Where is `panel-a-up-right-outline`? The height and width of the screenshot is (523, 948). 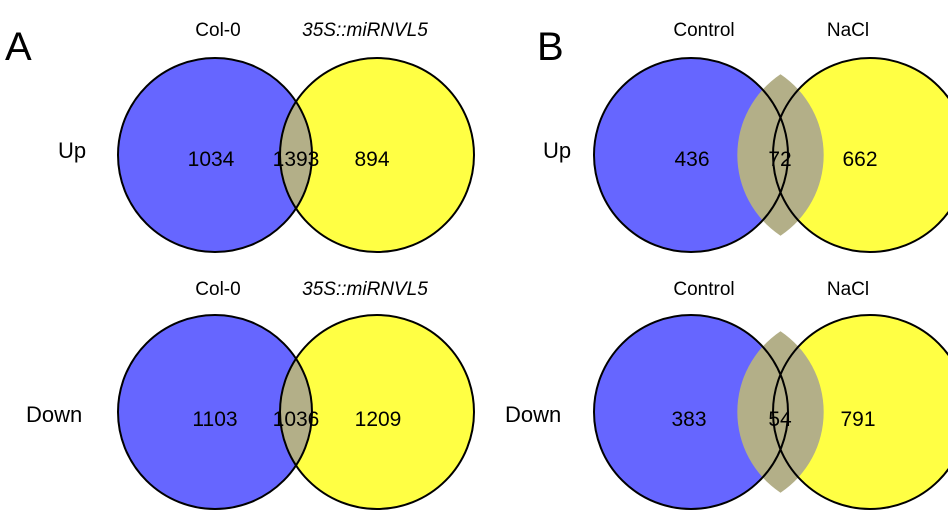
panel-a-up-right-outline is located at coordinates (377, 155).